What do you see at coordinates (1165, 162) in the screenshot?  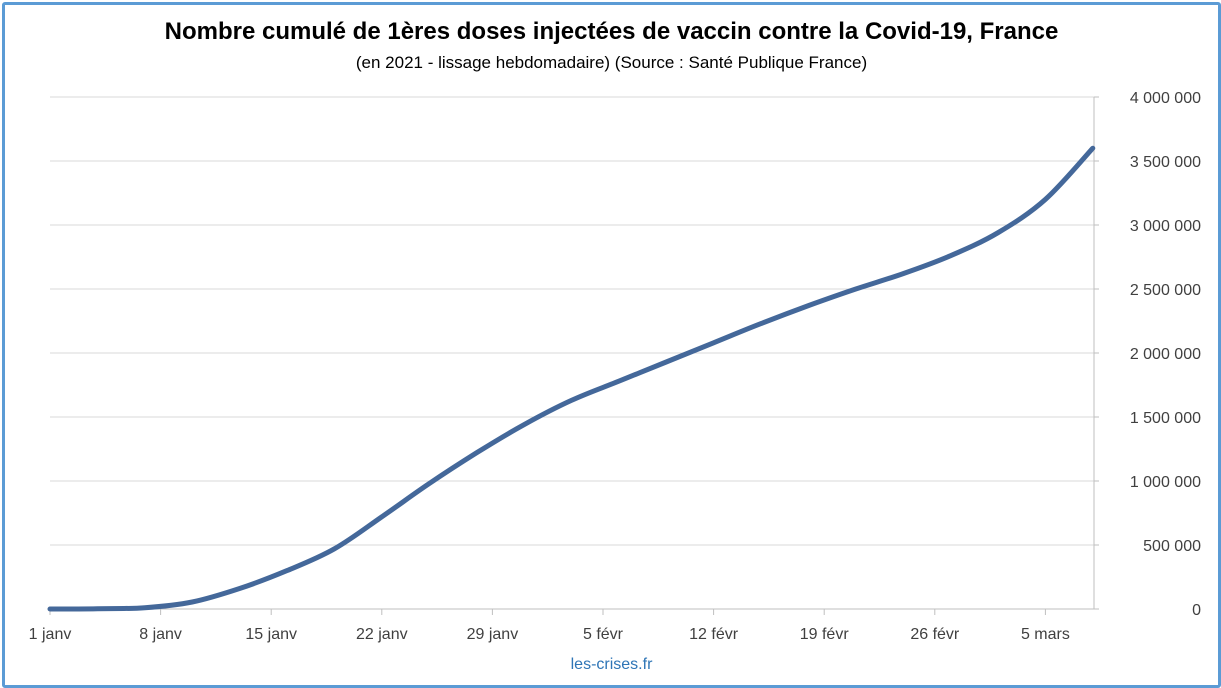 I see `y-tick-label: 3 500 000` at bounding box center [1165, 162].